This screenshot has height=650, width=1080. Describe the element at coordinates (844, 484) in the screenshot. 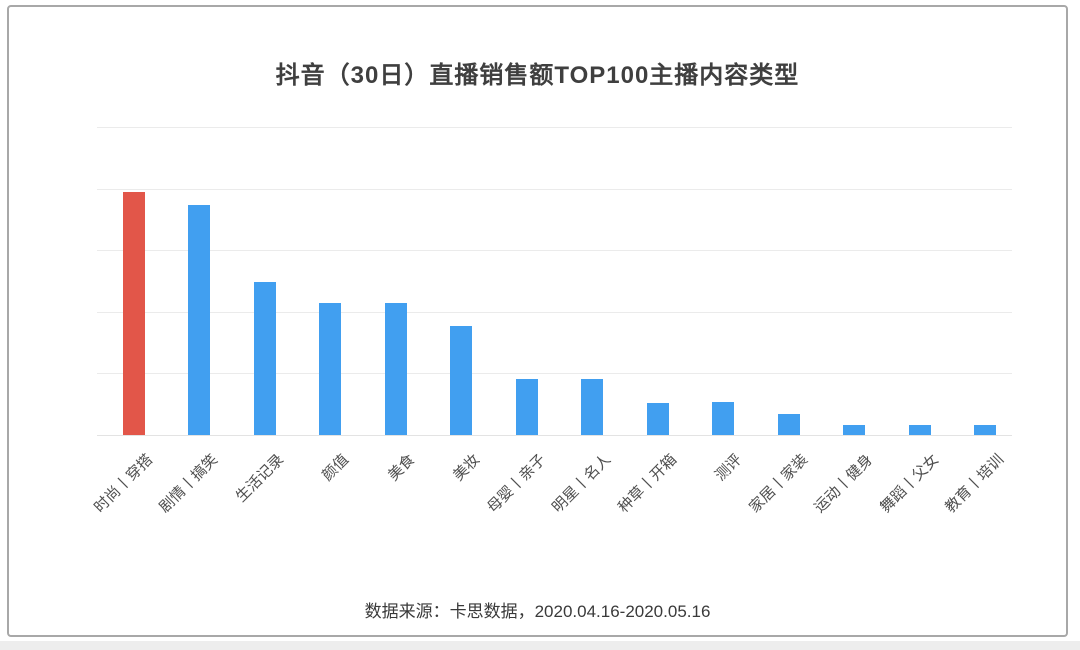

I see `x-axis-label: 运动丨健身` at that location.